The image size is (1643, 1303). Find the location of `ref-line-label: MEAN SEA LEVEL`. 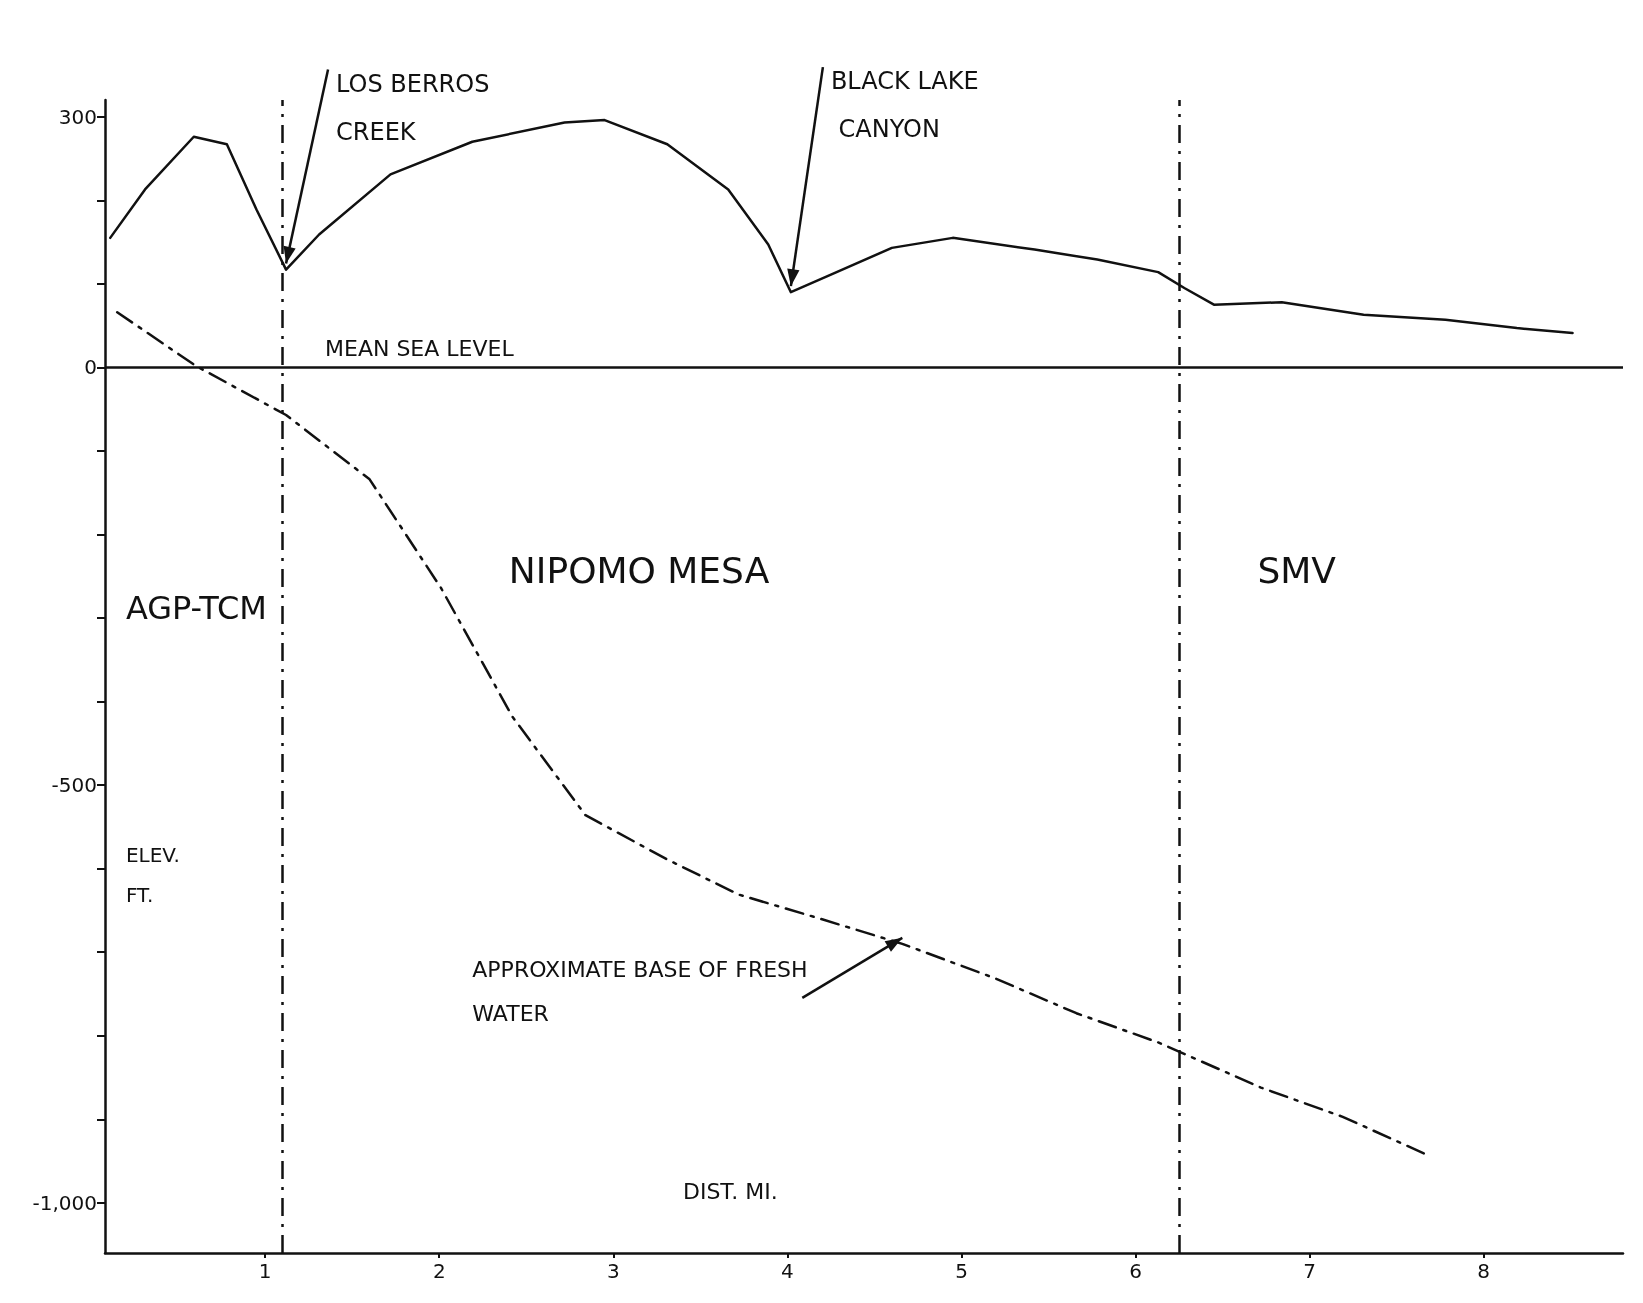

ref-line-label: MEAN SEA LEVEL is located at coordinates (420, 348).